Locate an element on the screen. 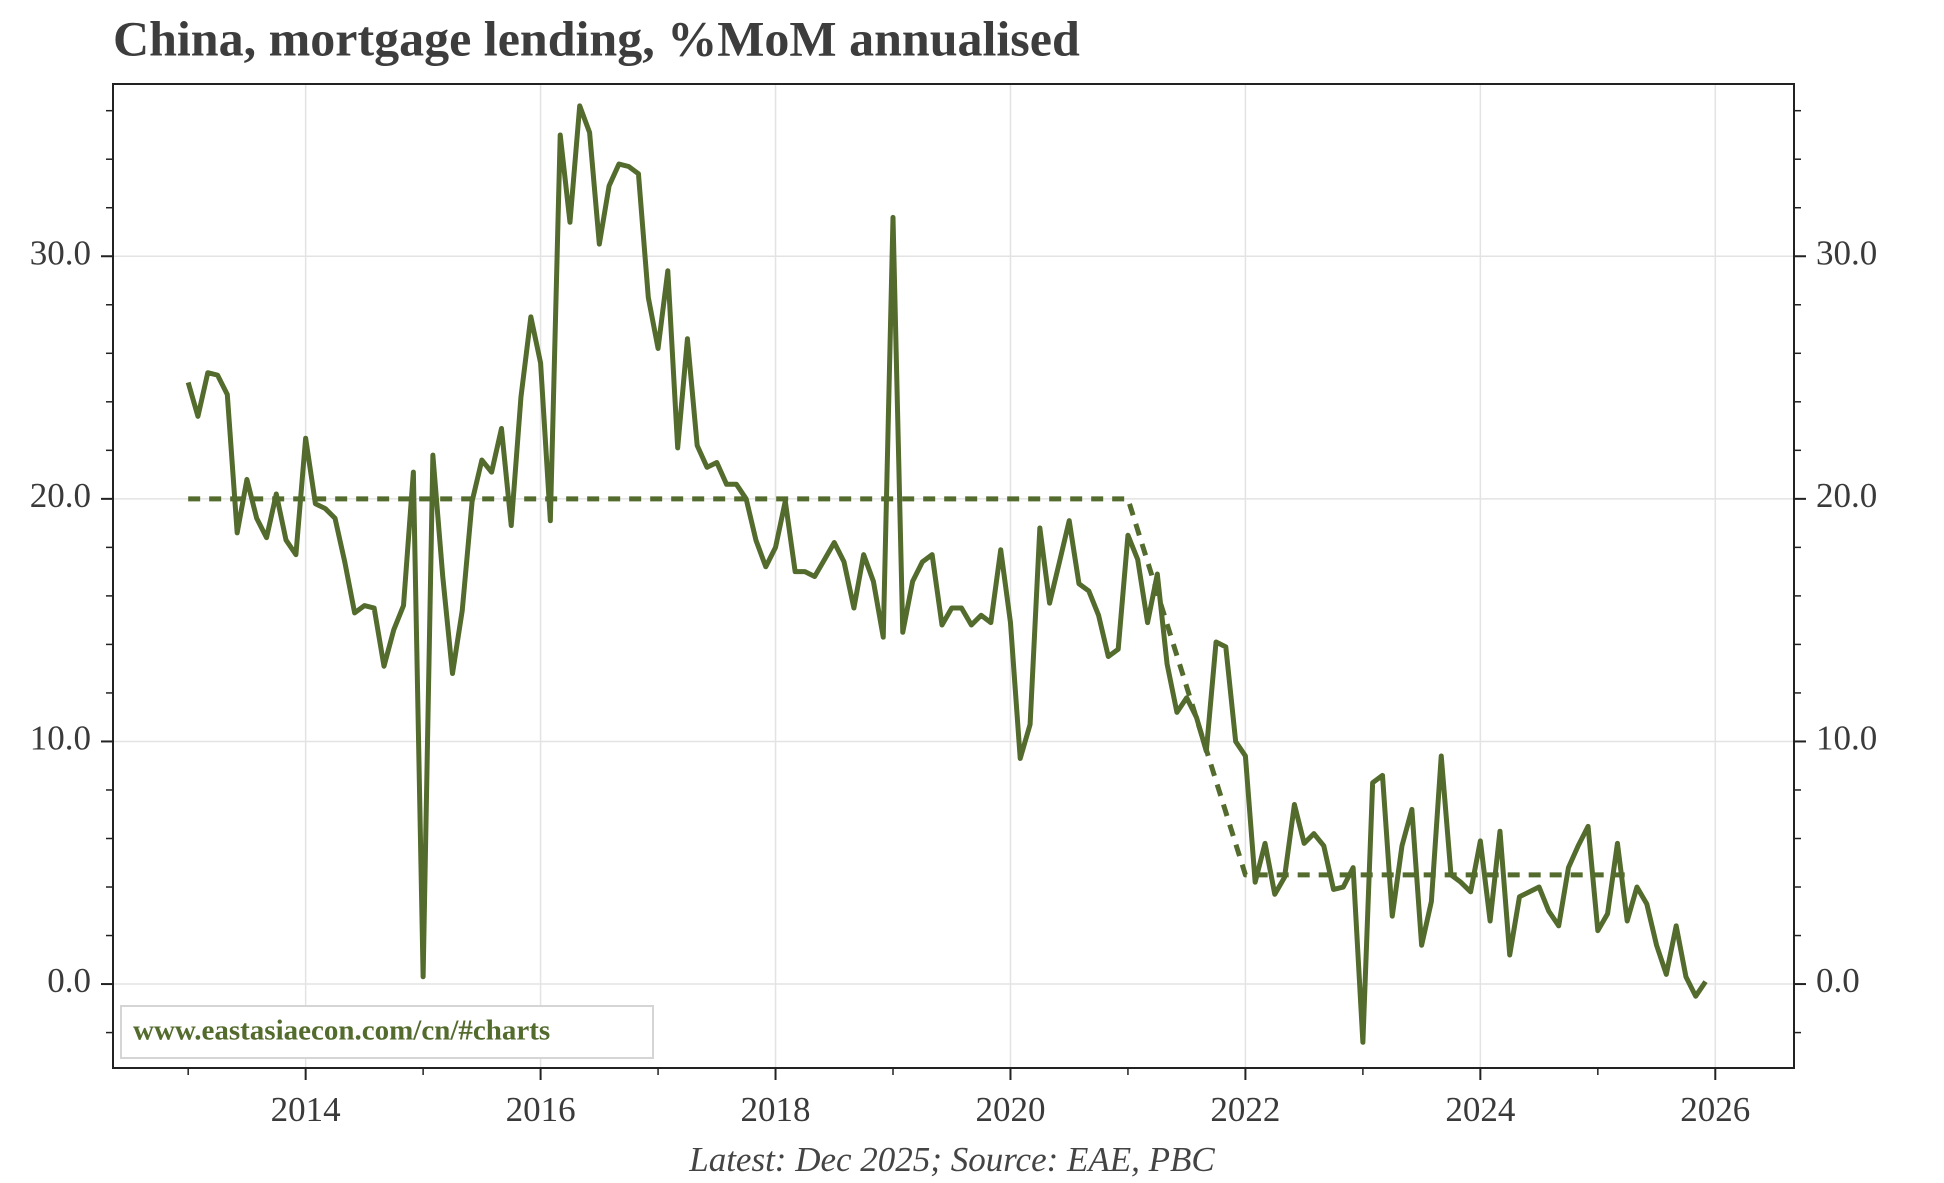 The width and height of the screenshot is (1944, 1183). y-tick-label: 20.0 is located at coordinates (60, 495).